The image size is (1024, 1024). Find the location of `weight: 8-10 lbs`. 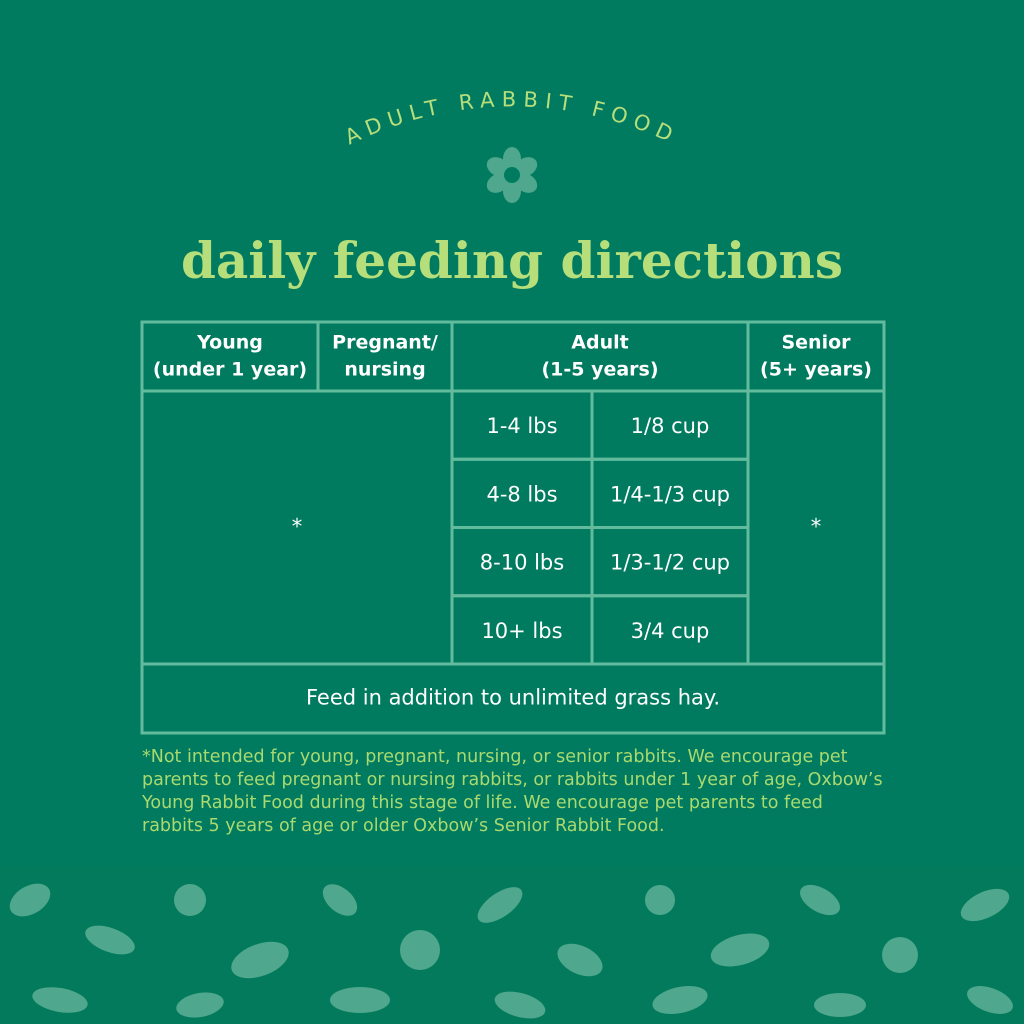

weight: 8-10 lbs is located at coordinates (522, 563).